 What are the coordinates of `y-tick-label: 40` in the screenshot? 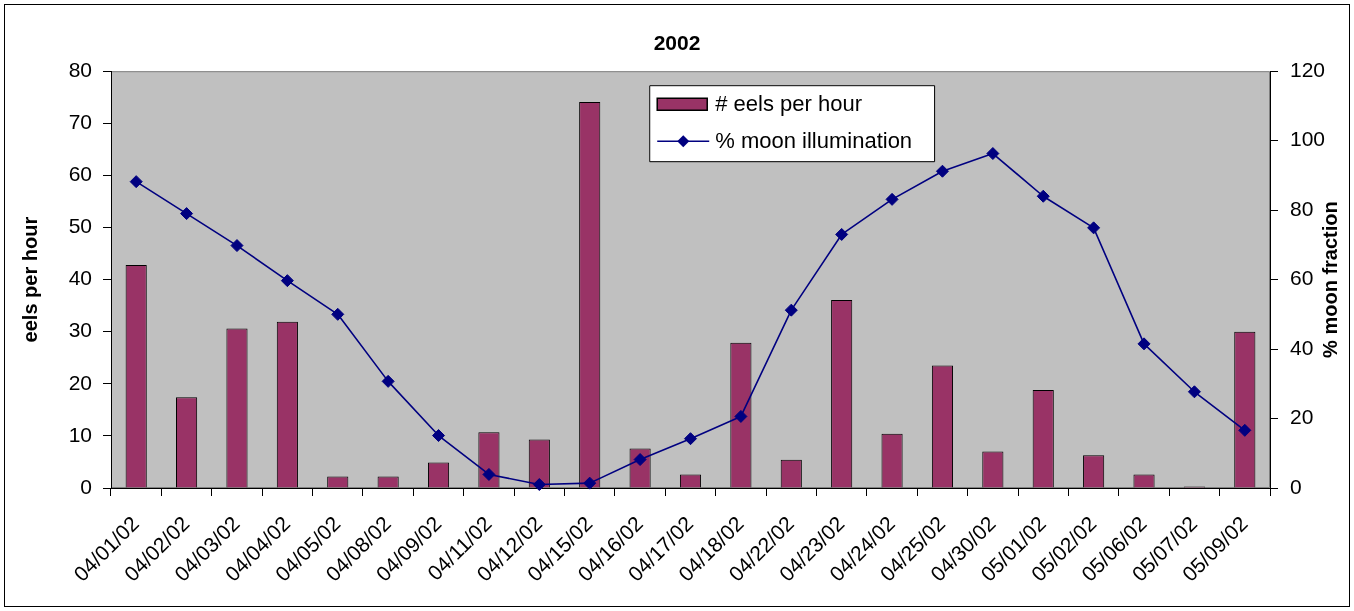 It's located at (80, 278).